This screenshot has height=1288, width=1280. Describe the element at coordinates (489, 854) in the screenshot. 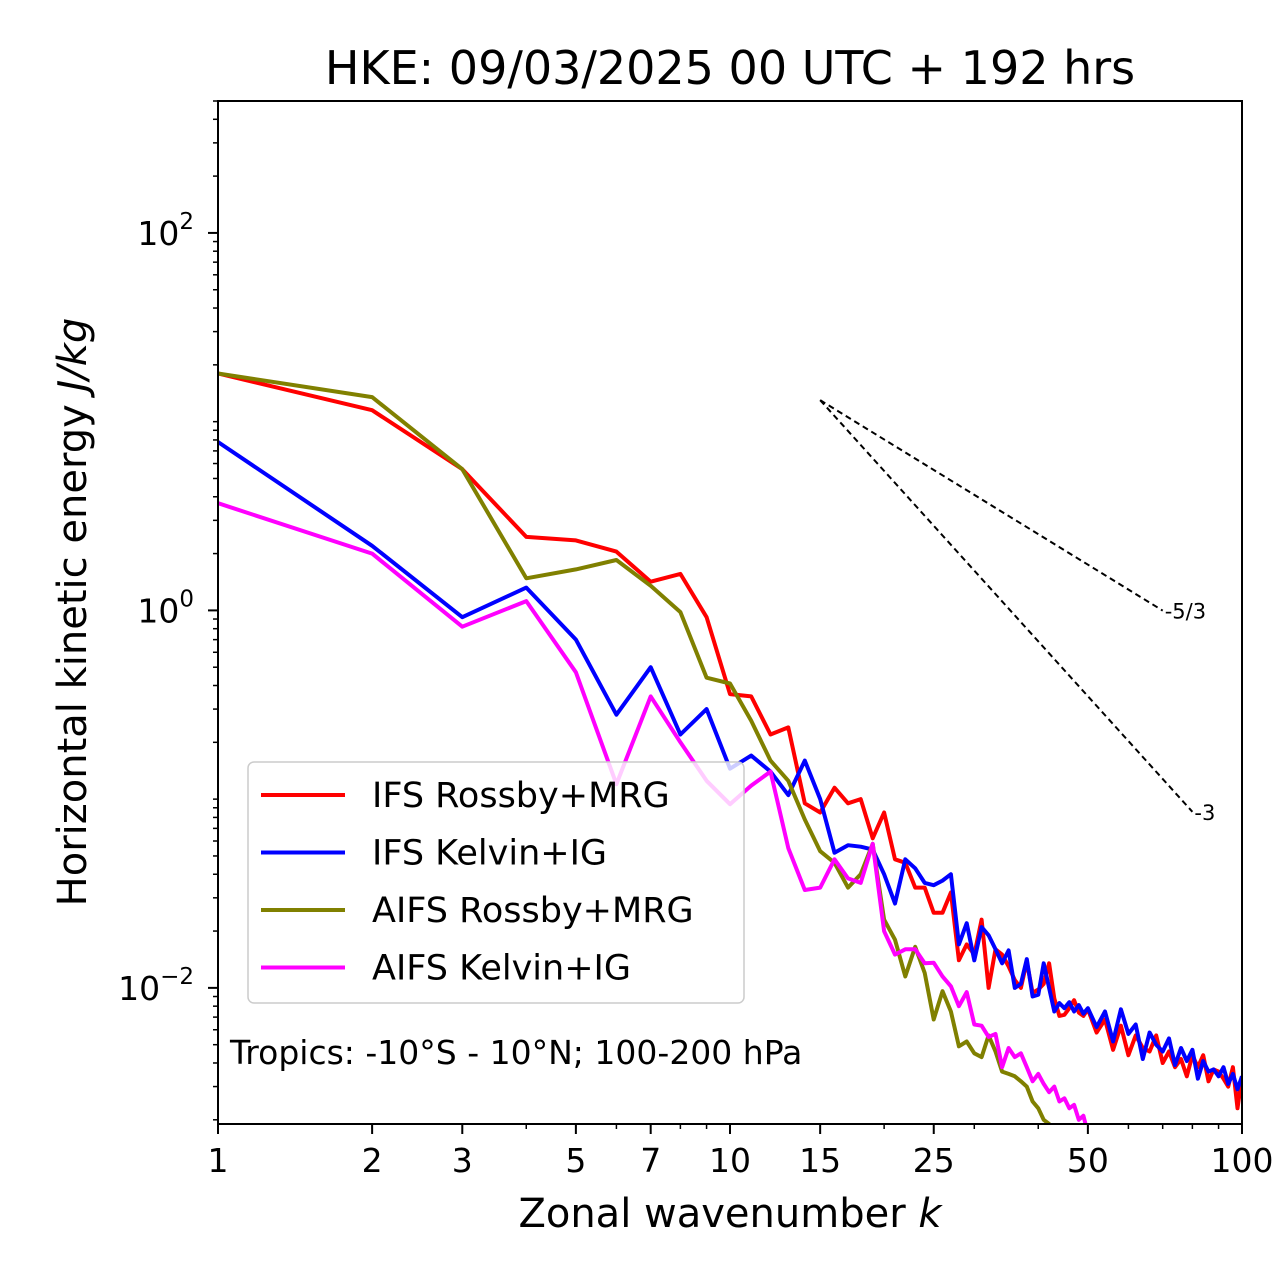

I see `legend-label-1: IFS Kelvin+IG` at that location.